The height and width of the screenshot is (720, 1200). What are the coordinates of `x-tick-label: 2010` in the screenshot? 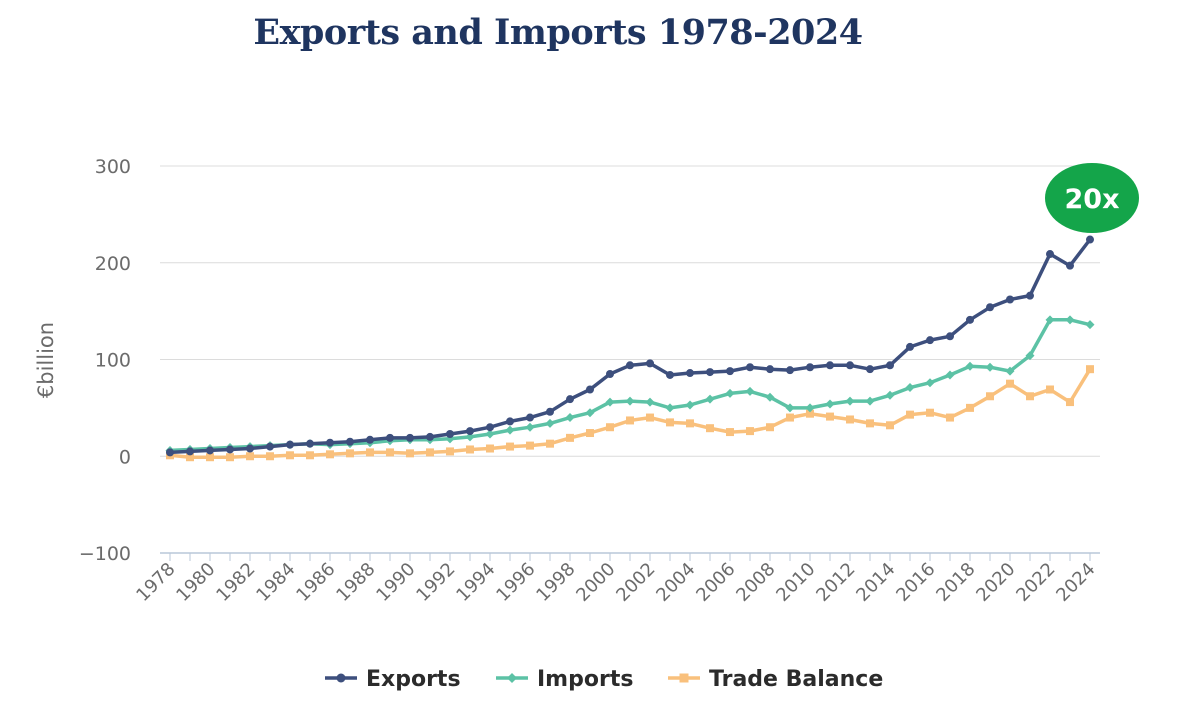 It's located at (795, 582).